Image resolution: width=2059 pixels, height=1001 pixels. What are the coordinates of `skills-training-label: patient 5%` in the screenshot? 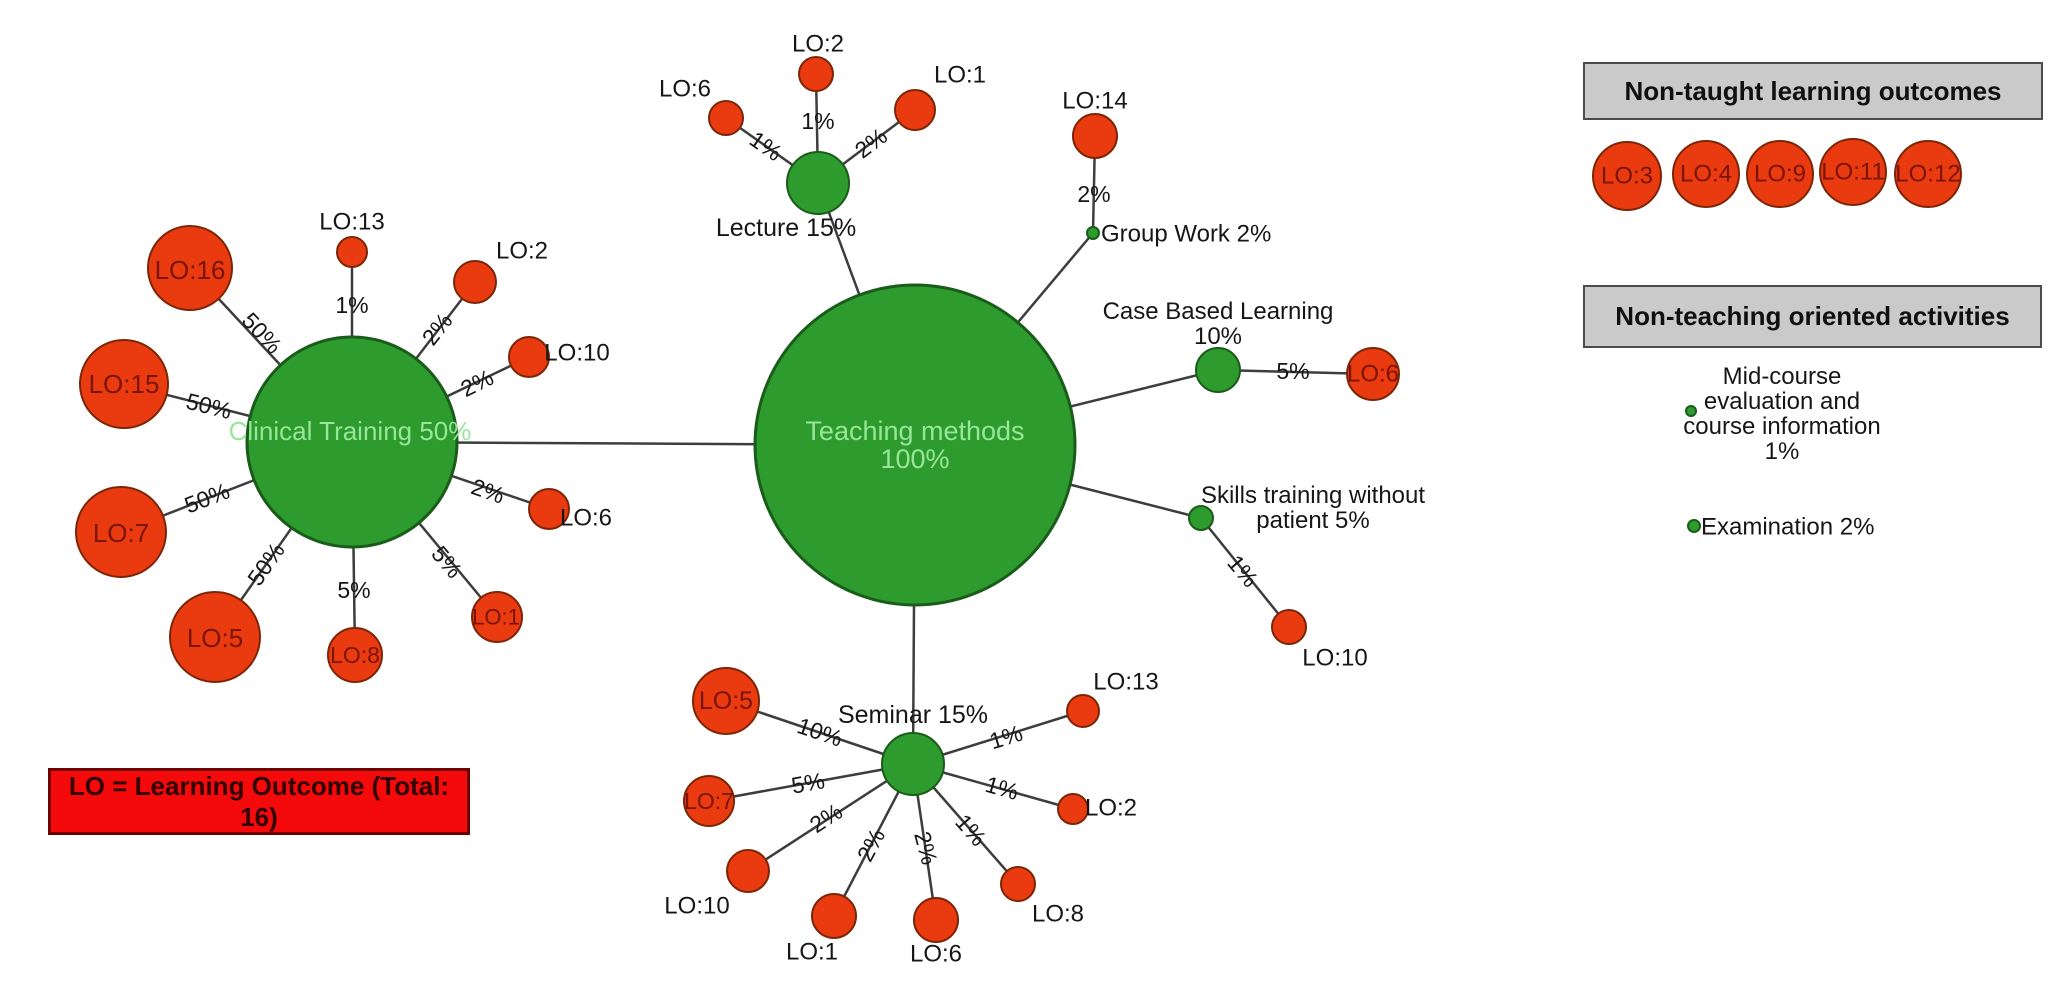 It's located at (1312, 520).